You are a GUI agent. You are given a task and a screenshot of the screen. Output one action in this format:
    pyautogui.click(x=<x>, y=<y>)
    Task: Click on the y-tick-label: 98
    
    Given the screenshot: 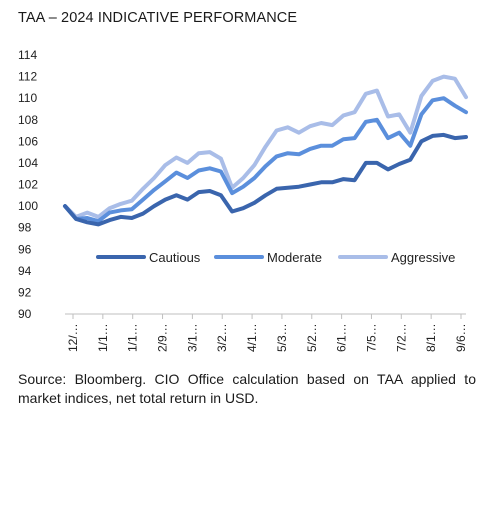 What is the action you would take?
    pyautogui.click(x=25, y=228)
    